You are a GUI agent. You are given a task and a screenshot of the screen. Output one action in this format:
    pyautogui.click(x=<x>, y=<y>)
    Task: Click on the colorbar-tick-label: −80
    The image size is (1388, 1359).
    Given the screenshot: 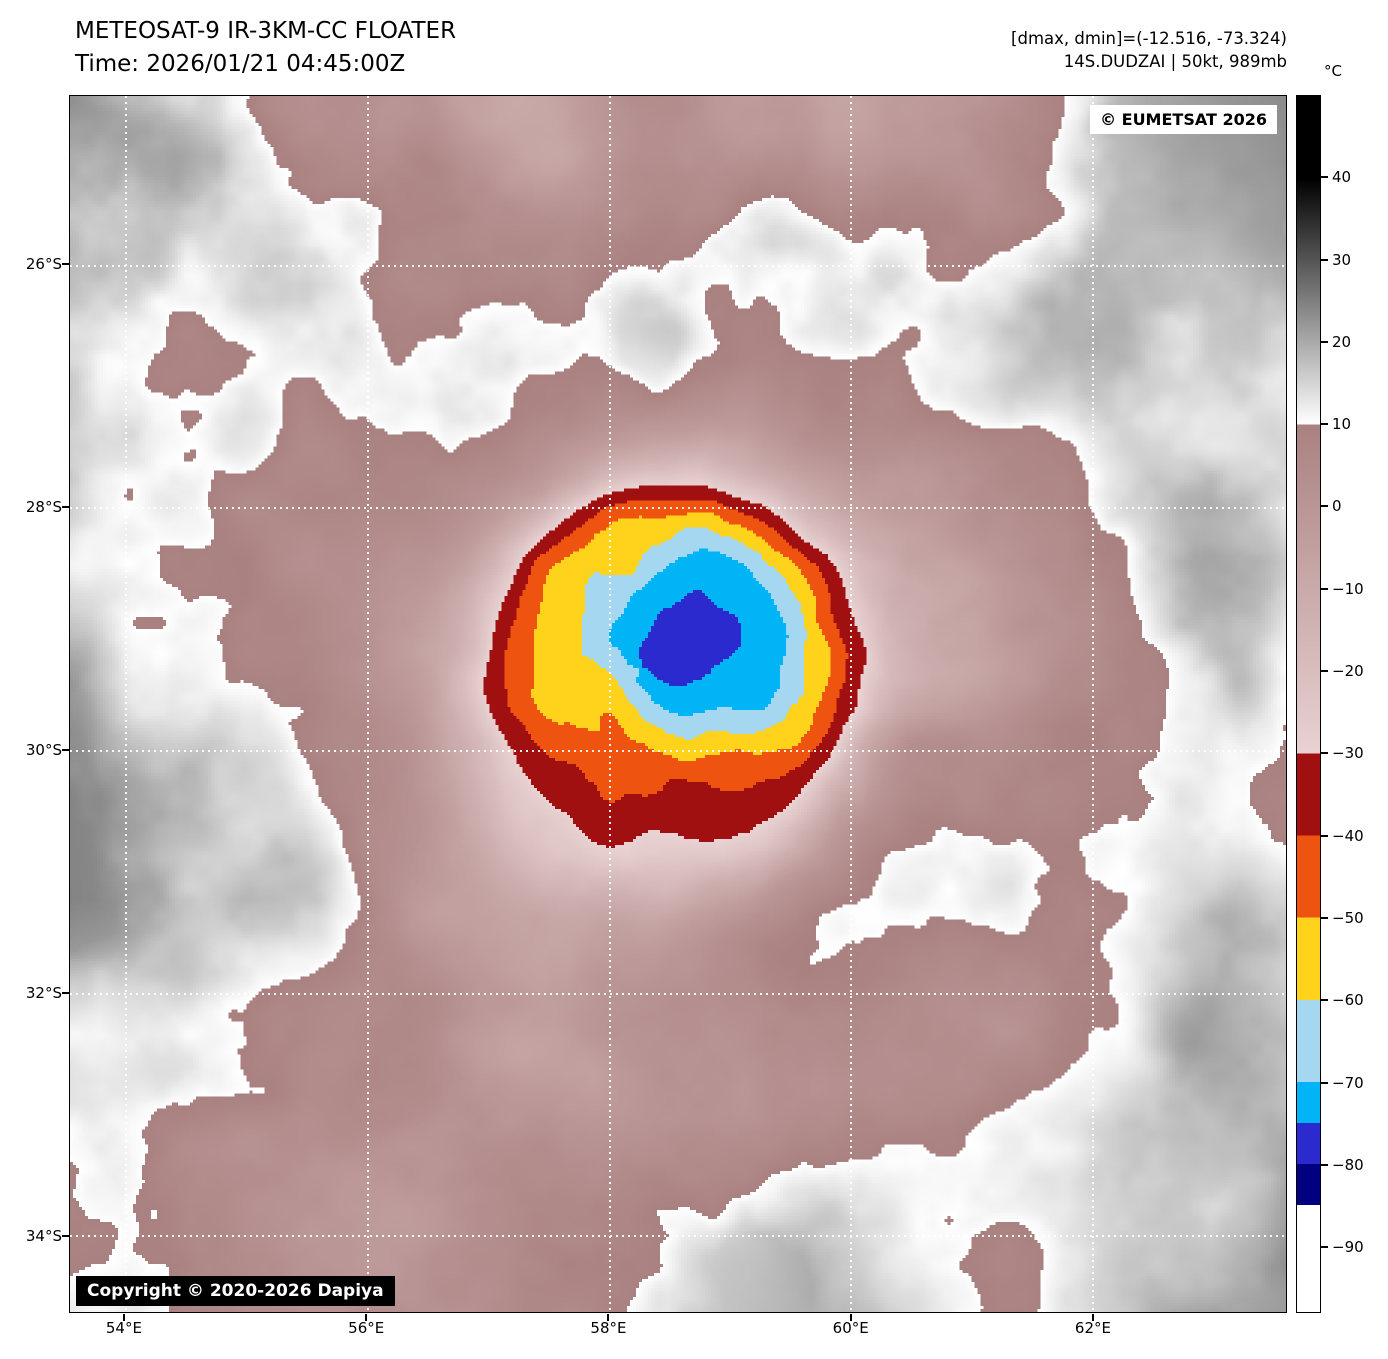 What is the action you would take?
    pyautogui.click(x=1348, y=1164)
    